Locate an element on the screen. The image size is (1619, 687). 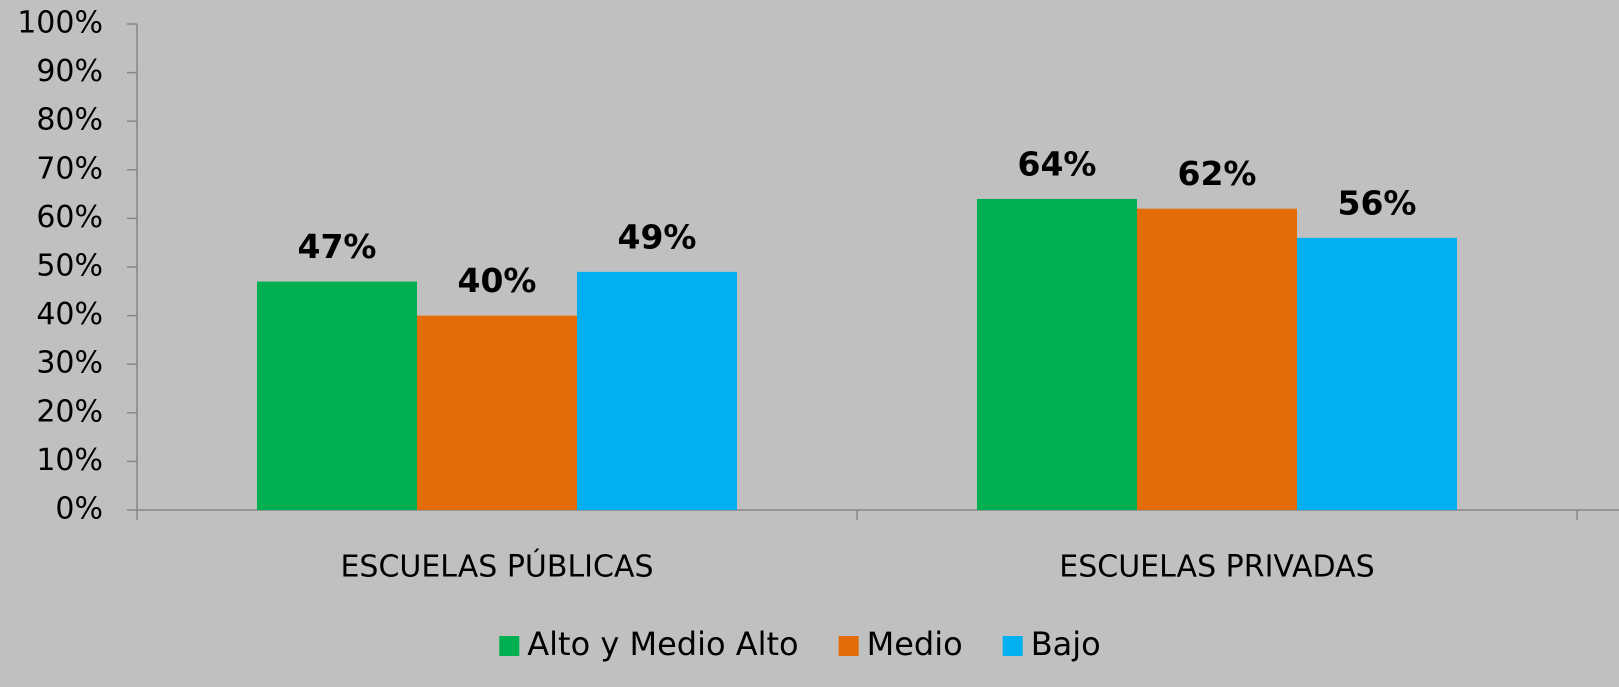
x-tick-label: ESCUELAS PÚBLICAS is located at coordinates (496, 566).